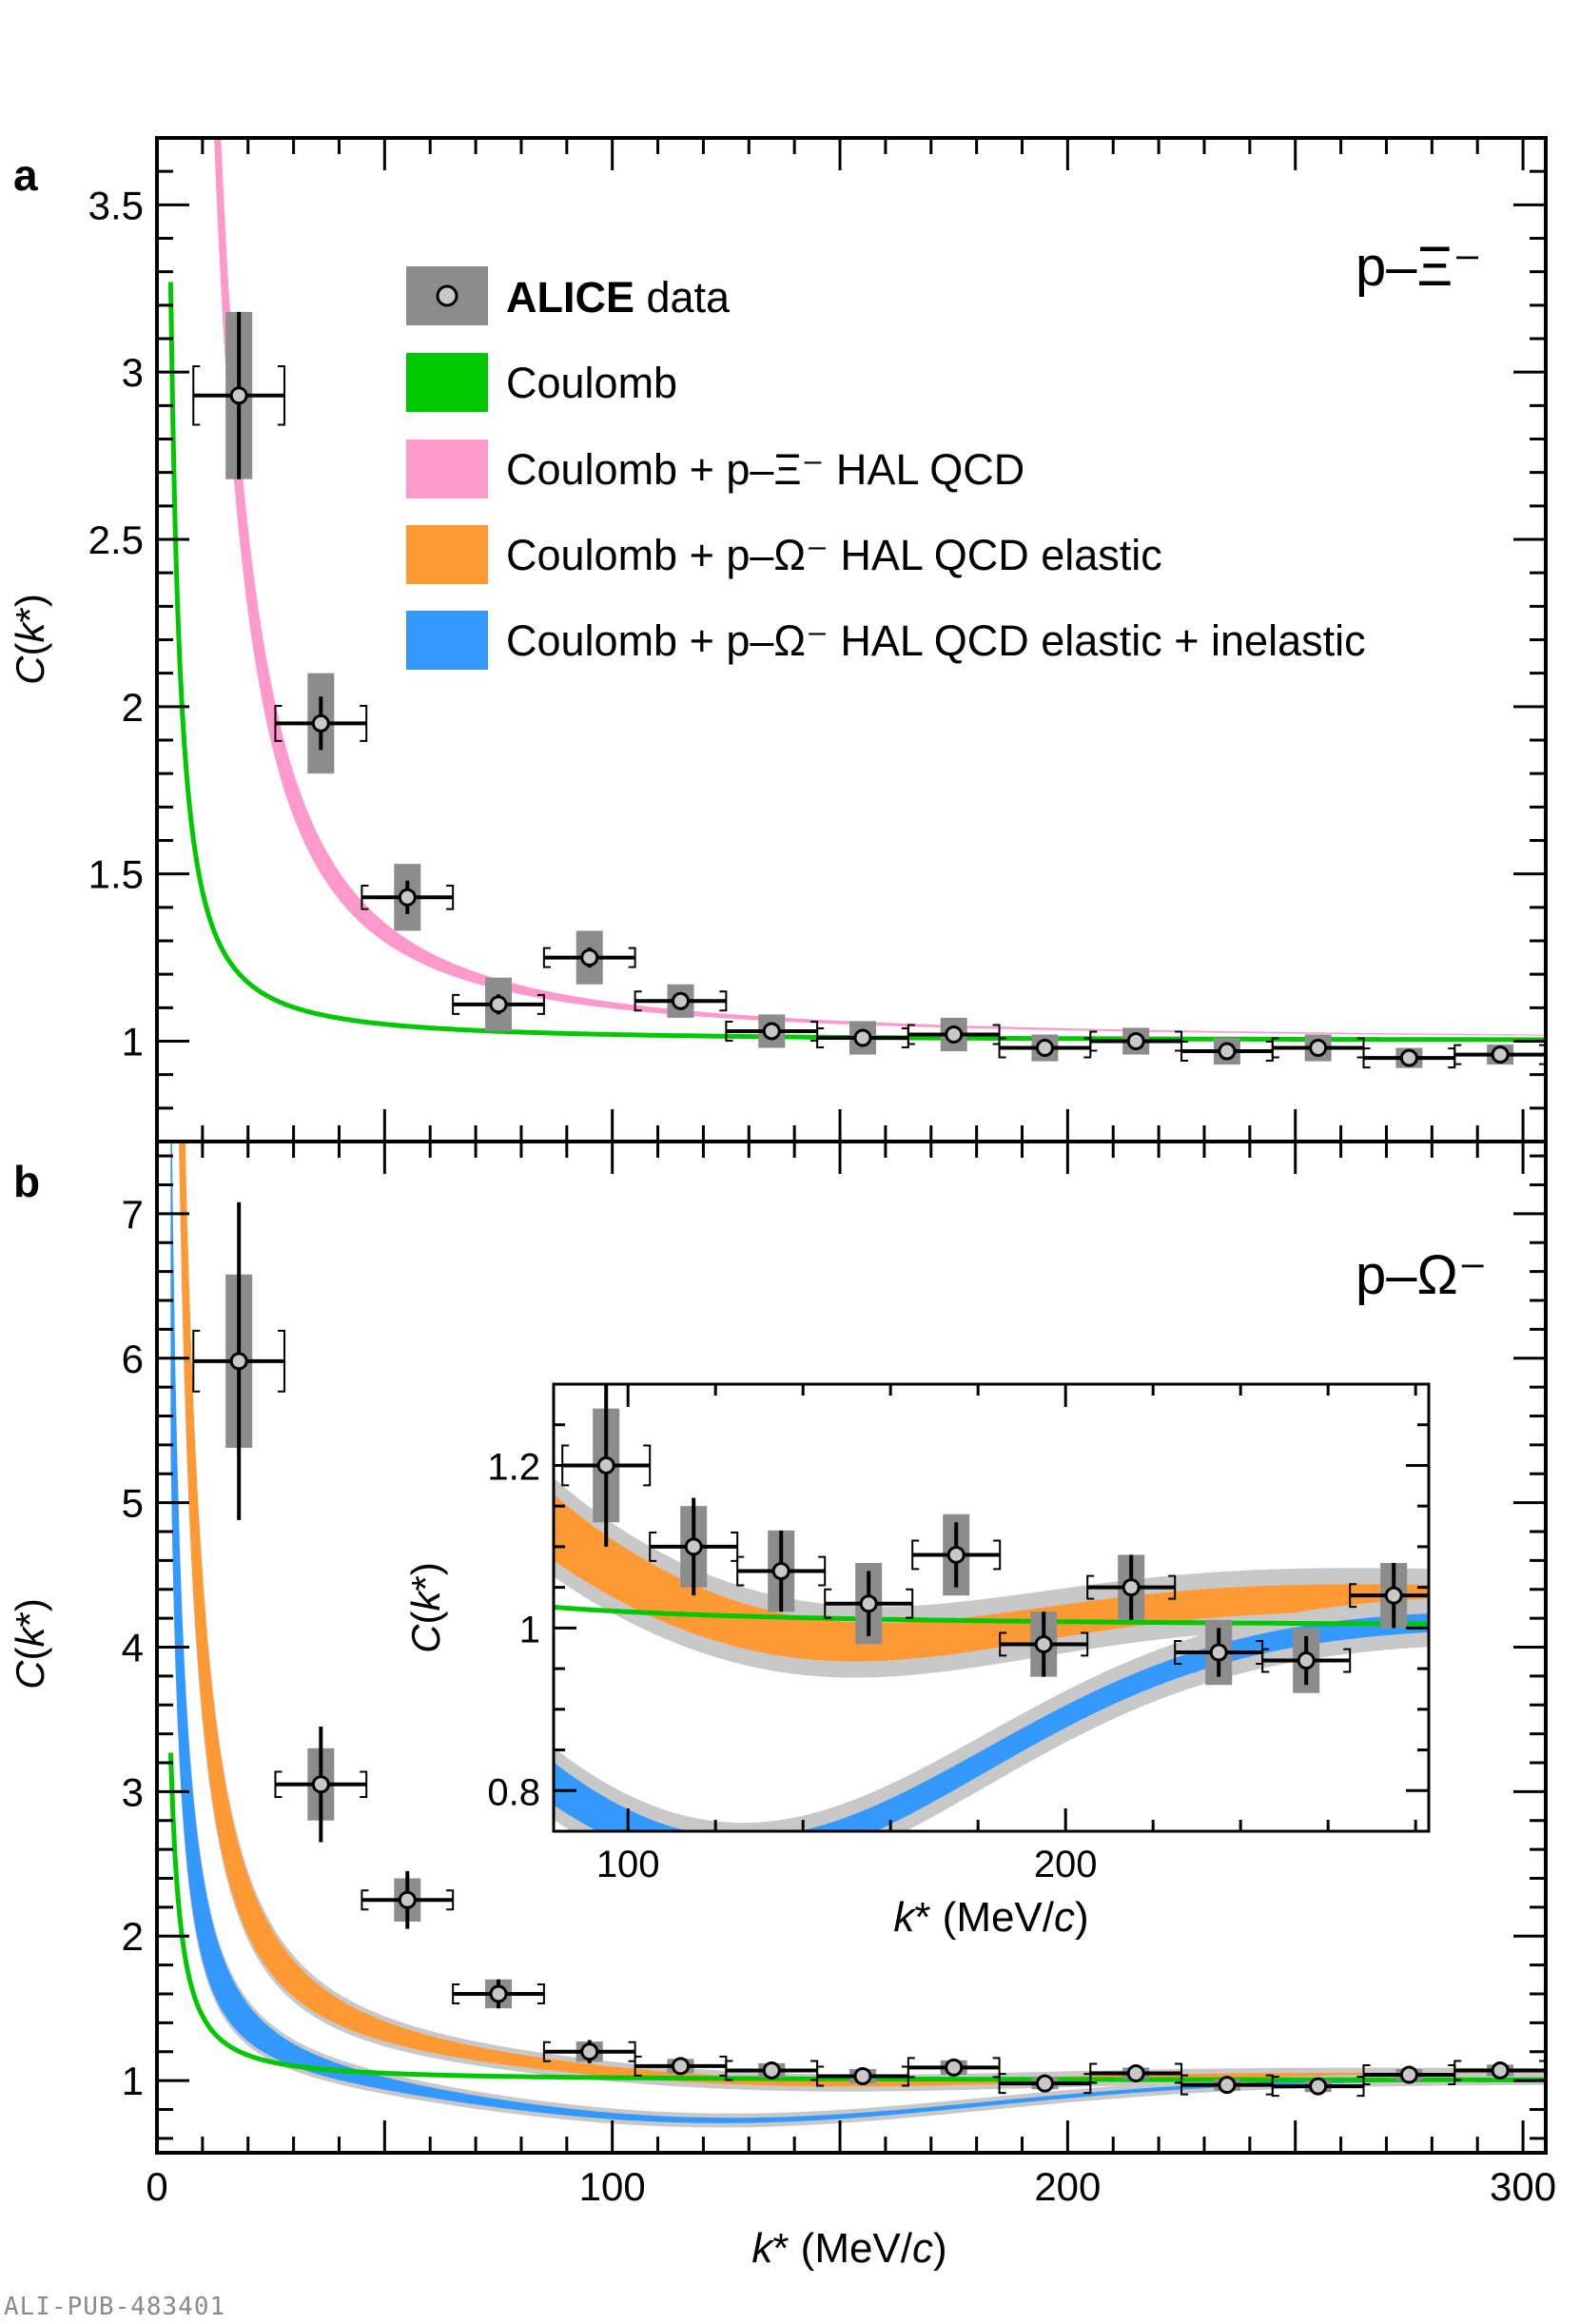  Describe the element at coordinates (447, 640) in the screenshot. I see `legend-swatch-omega-inelastic` at that location.